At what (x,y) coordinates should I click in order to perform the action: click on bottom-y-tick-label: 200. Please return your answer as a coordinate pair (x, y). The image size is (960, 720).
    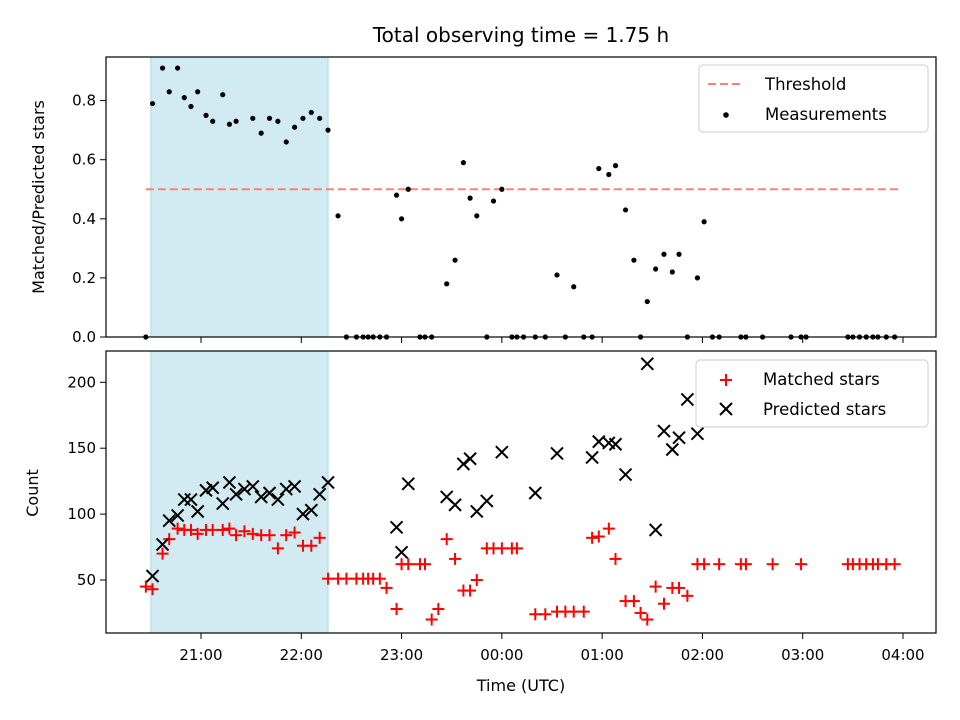
    Looking at the image, I should click on (81, 382).